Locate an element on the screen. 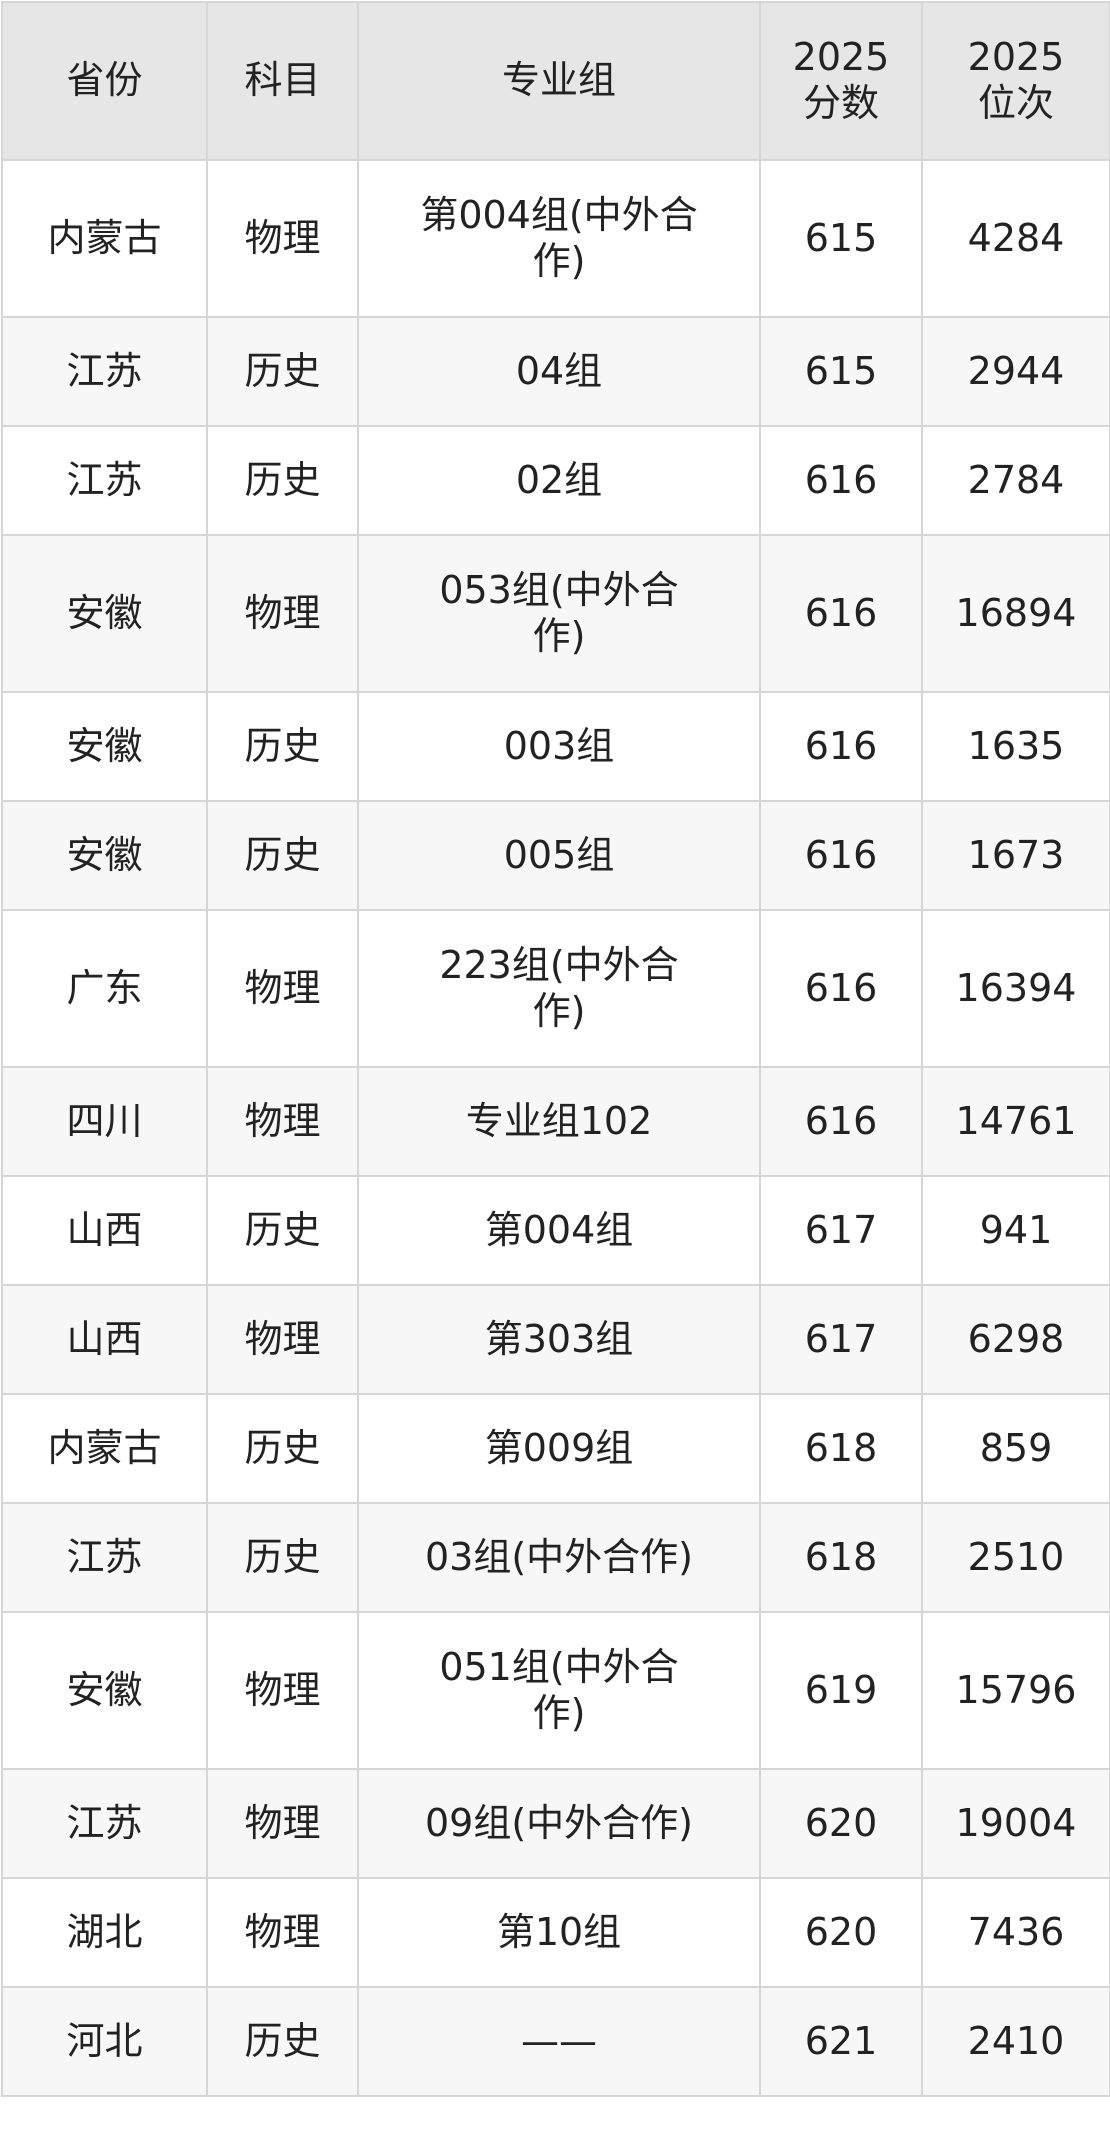  table-cell: 223组(中外合作) is located at coordinates (559, 988).